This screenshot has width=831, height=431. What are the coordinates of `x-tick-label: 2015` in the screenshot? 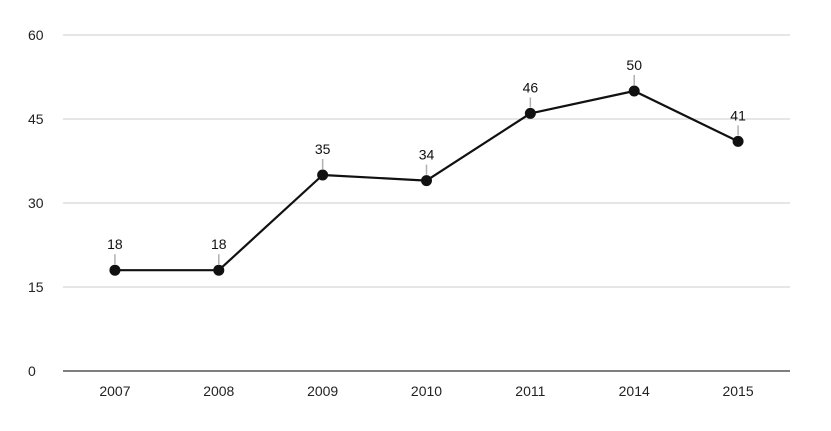 It's located at (737, 391).